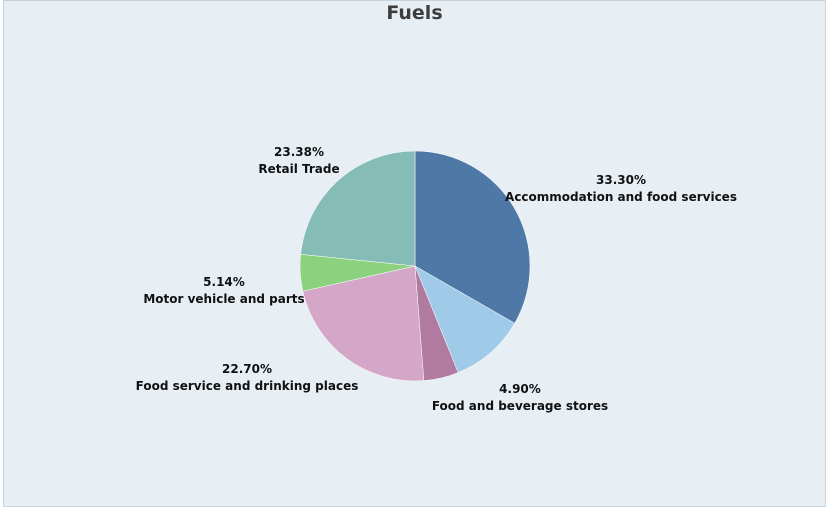 Image resolution: width=829 pixels, height=512 pixels. I want to click on label-food-beverage-value: 4.90%, so click(520, 389).